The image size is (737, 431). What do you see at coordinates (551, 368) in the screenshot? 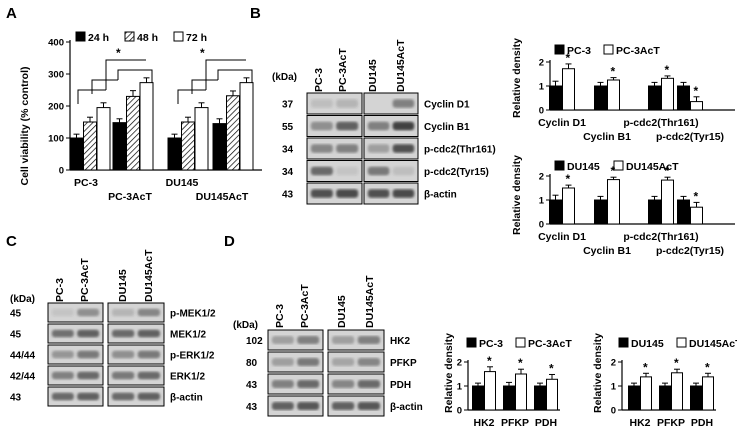
I see `D-left-star-2: *` at bounding box center [551, 368].